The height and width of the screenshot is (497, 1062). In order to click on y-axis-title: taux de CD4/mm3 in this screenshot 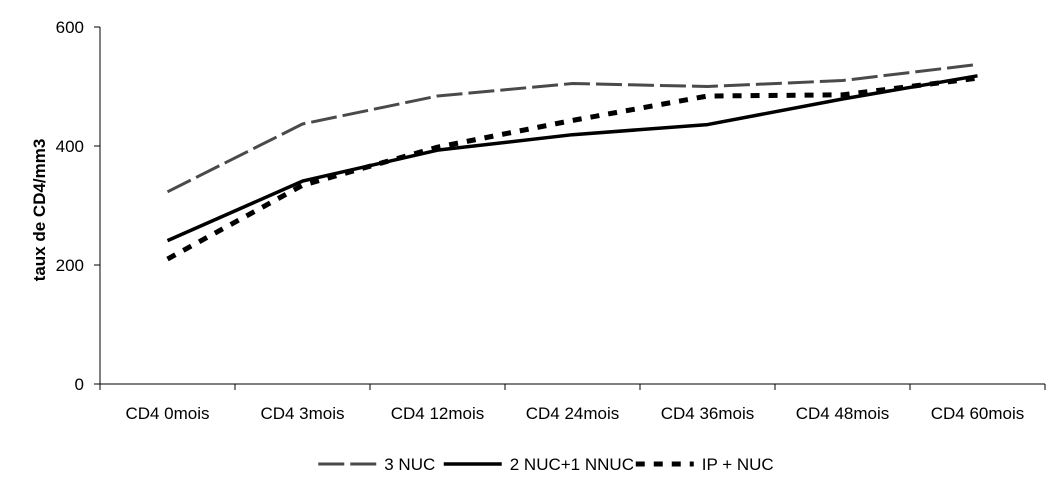, I will do `click(39, 210)`.